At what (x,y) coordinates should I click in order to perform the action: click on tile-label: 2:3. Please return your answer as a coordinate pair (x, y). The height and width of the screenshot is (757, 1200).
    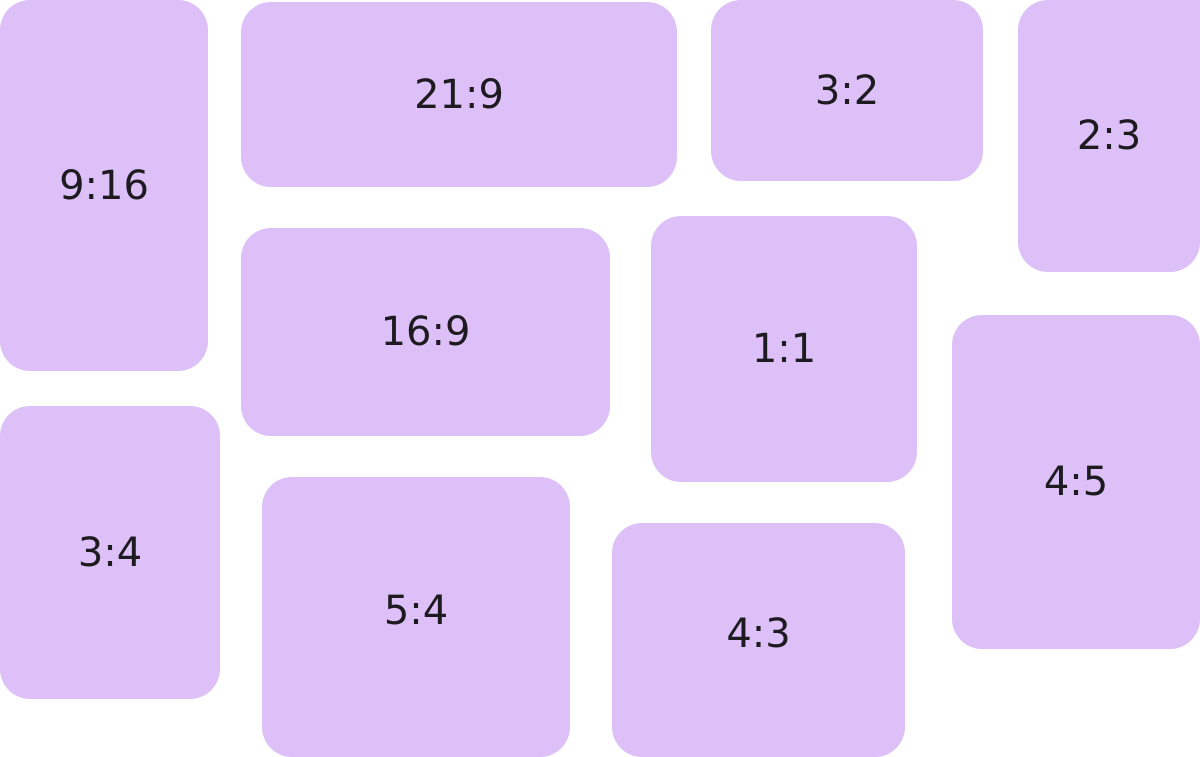
    Looking at the image, I should click on (1109, 136).